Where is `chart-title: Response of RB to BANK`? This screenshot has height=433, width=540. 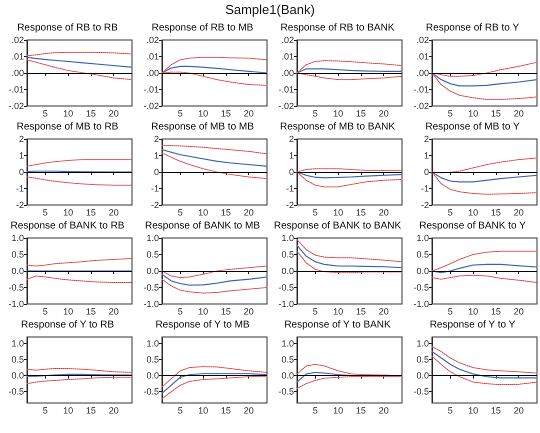
chart-title: Response of RB to BANK is located at coordinates (337, 28).